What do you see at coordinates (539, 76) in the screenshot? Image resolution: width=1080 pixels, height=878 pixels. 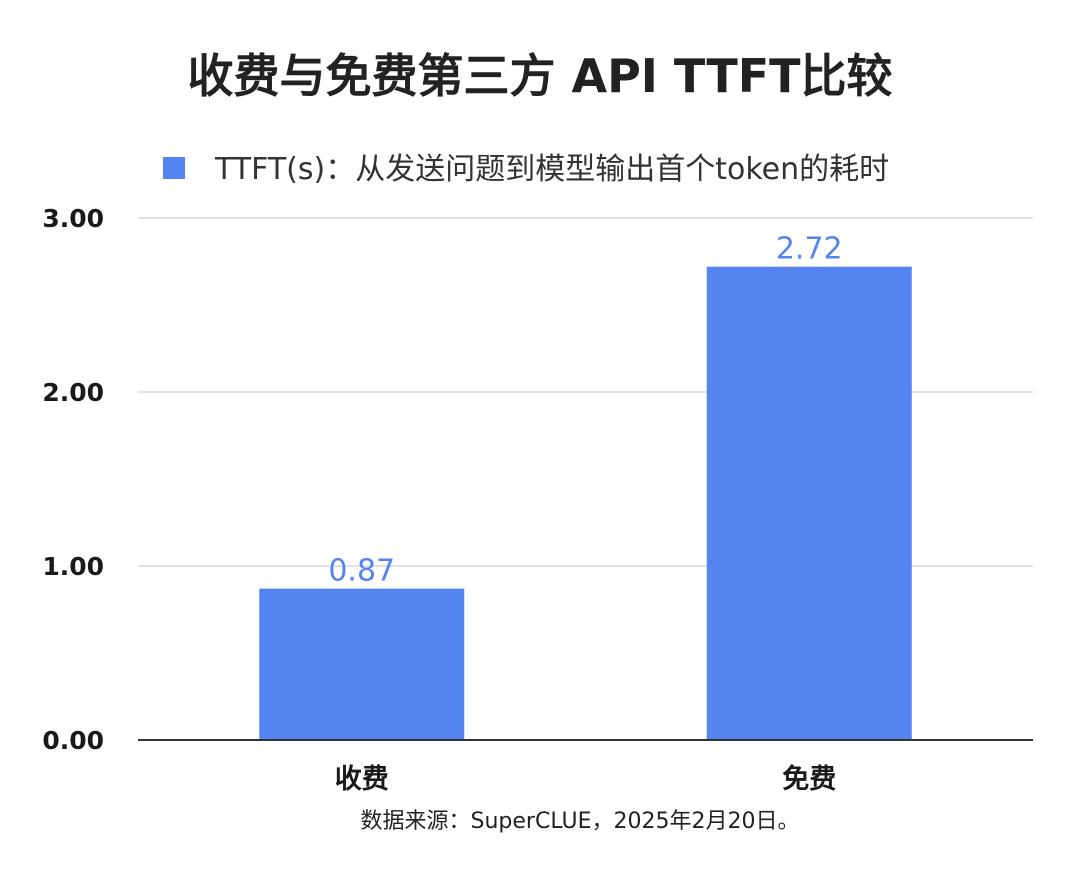 I see `chart-title: 收费与免费第三方 API TTFT比较` at bounding box center [539, 76].